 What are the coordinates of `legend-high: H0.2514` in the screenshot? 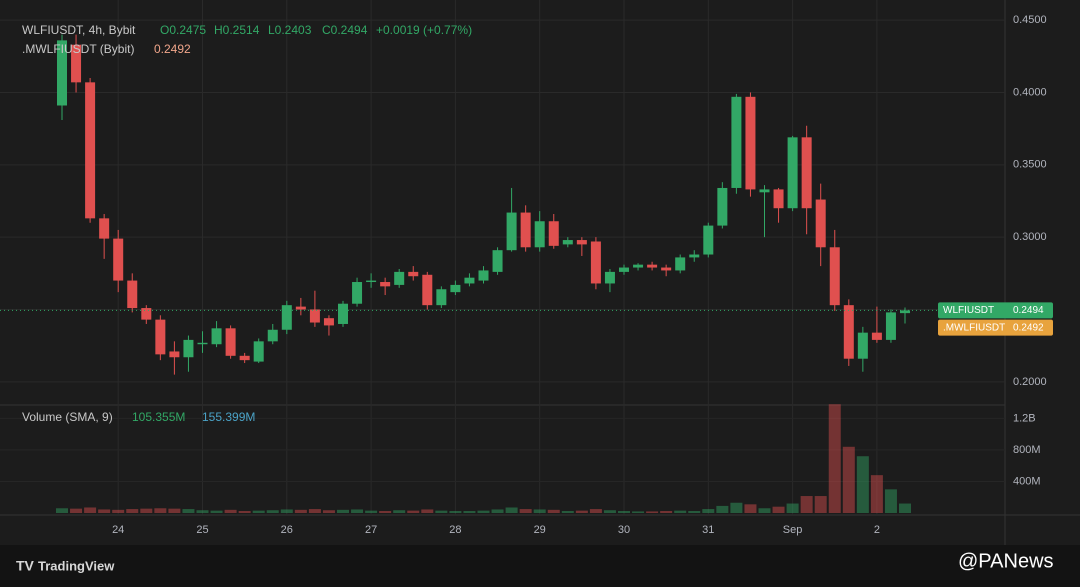 It's located at (237, 30).